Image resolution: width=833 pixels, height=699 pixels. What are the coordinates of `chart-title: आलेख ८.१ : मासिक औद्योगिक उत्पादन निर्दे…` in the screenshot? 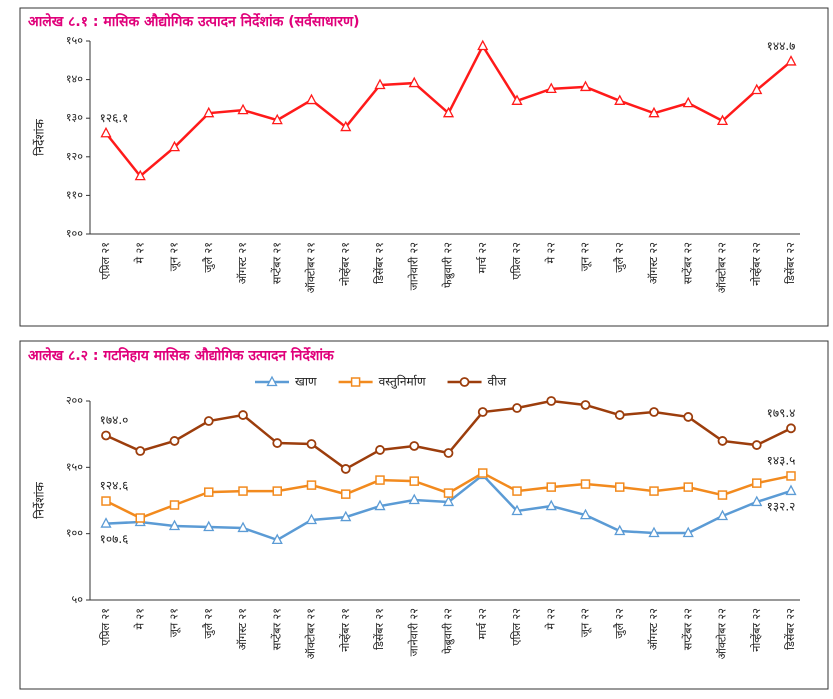 It's located at (193, 21).